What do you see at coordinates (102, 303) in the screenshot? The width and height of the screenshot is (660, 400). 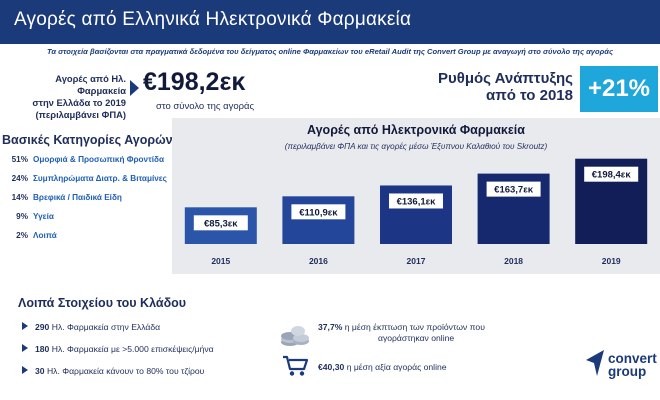 I see `industry-facts-title: Λοιπά Στοιχείου του Κλάδου` at bounding box center [102, 303].